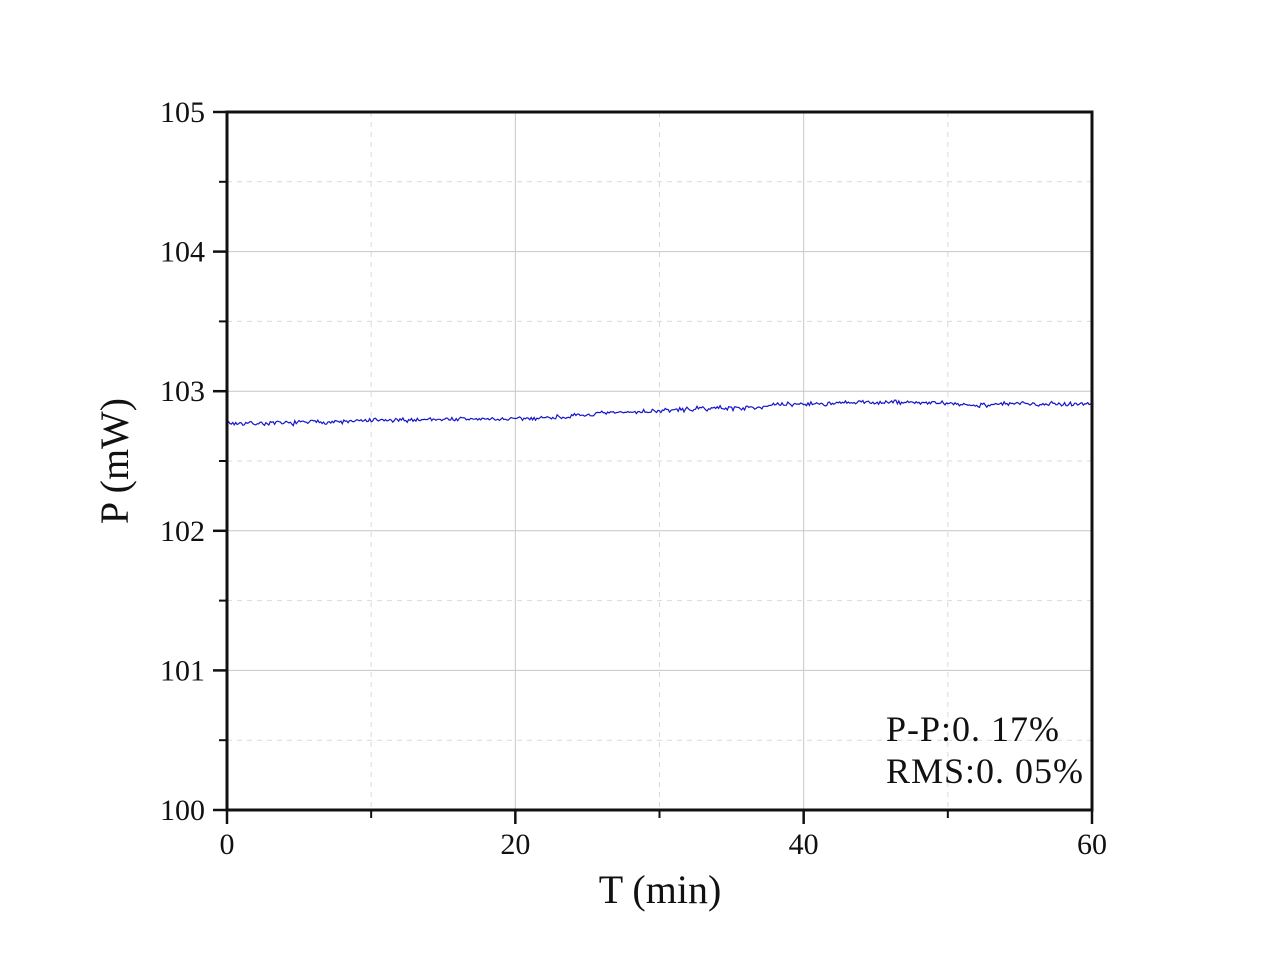 The height and width of the screenshot is (971, 1269). I want to click on x-axis-label: T (min), so click(660, 889).